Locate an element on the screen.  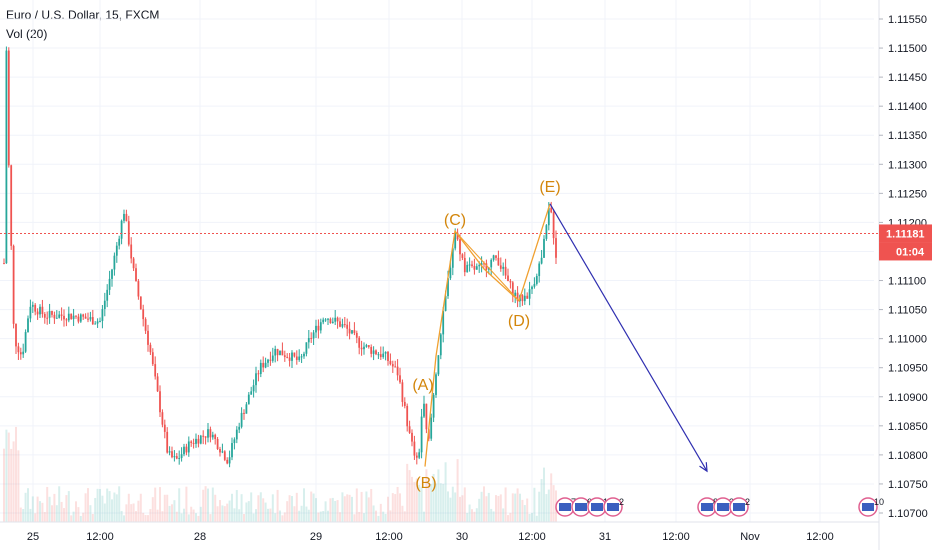
event-count-label: 2 is located at coordinates (747, 502).